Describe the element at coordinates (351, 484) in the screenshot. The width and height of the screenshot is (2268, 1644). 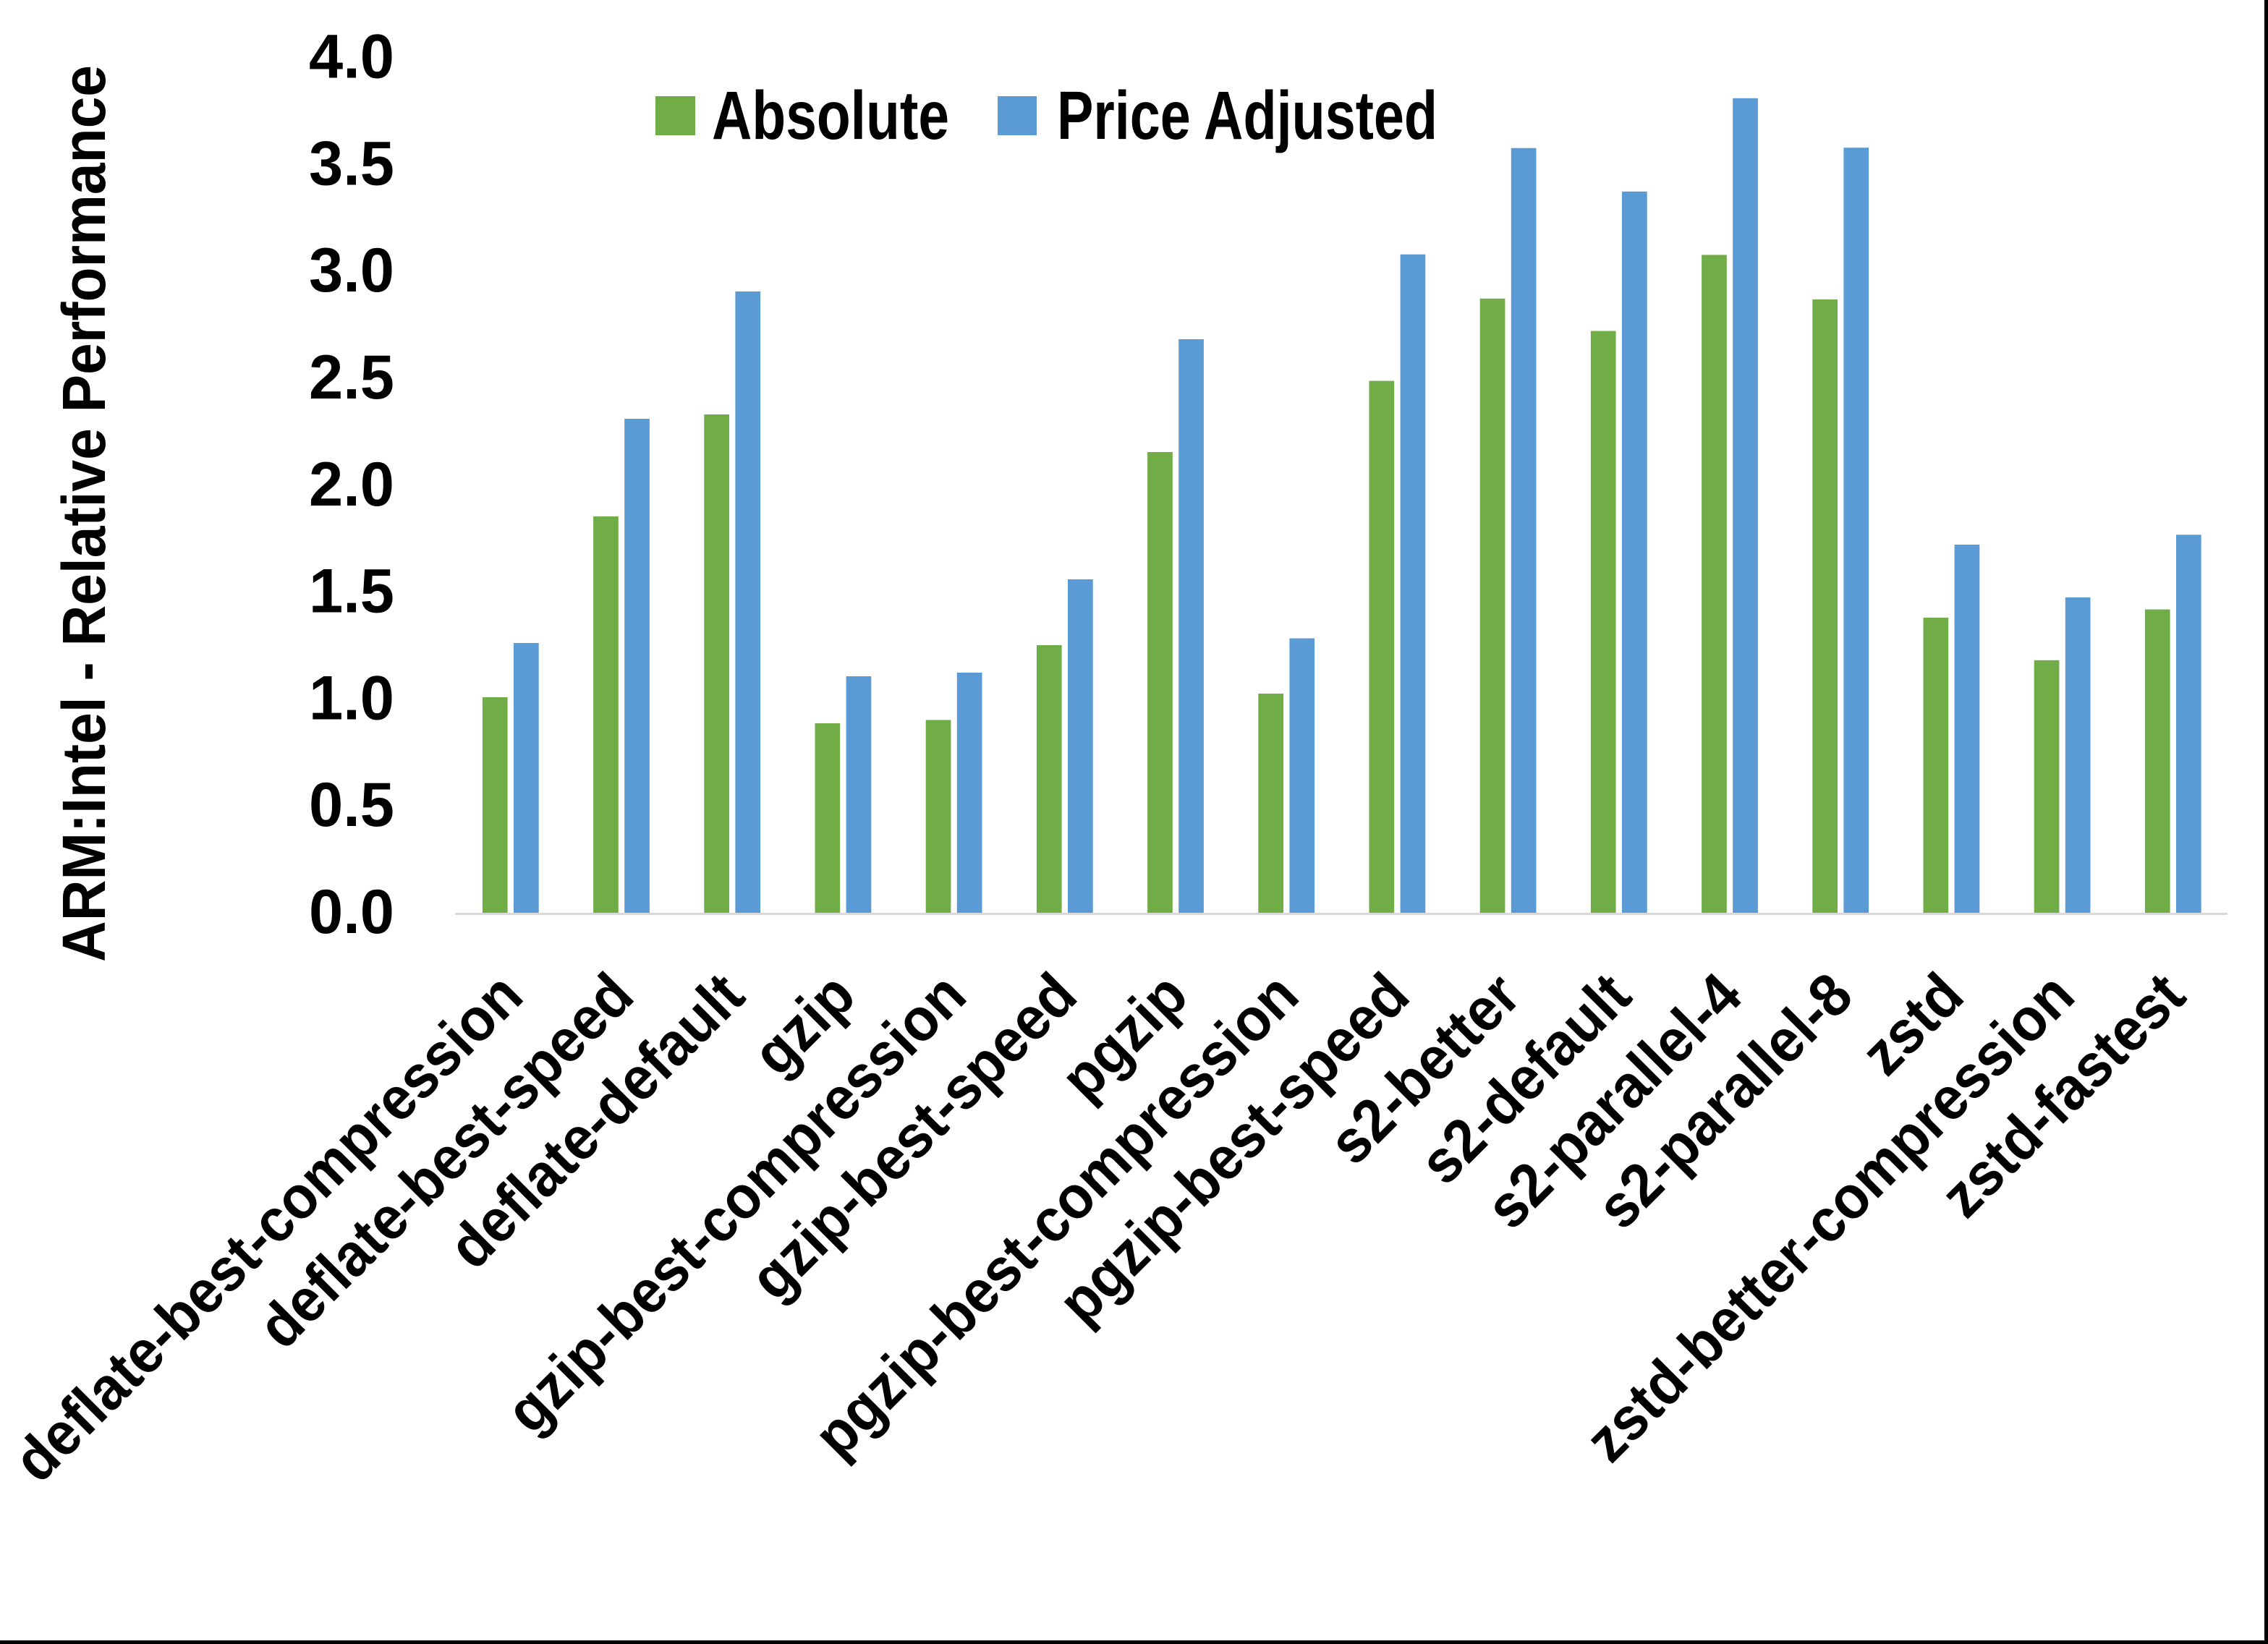
I see `svg-text: 2.0` at that location.